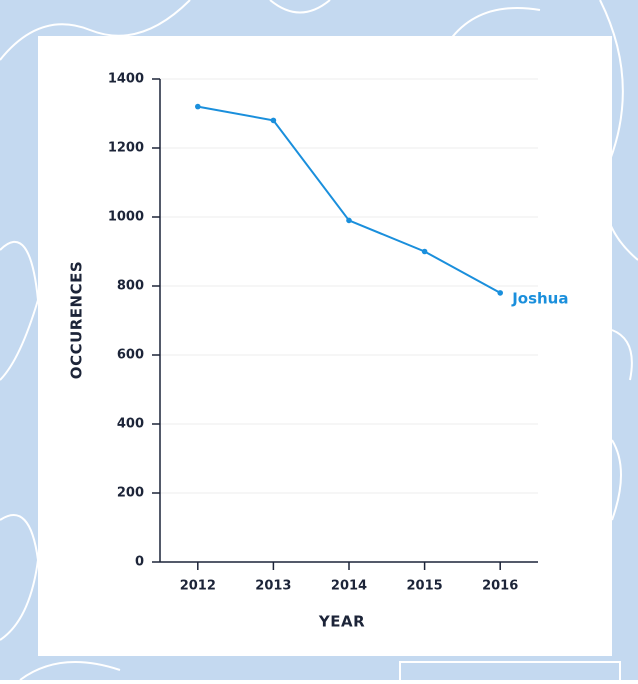 This screenshot has height=684, width=638. I want to click on x-tick-label: 2013, so click(273, 586).